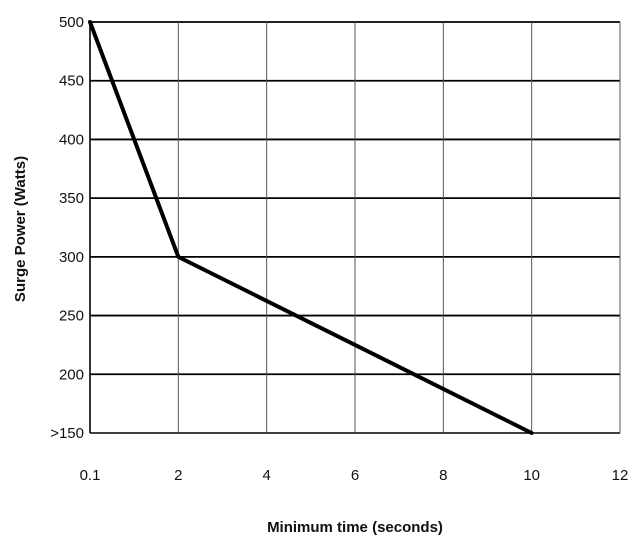 This screenshot has height=540, width=632. Describe the element at coordinates (178, 475) in the screenshot. I see `x-tick-label: 2` at that location.